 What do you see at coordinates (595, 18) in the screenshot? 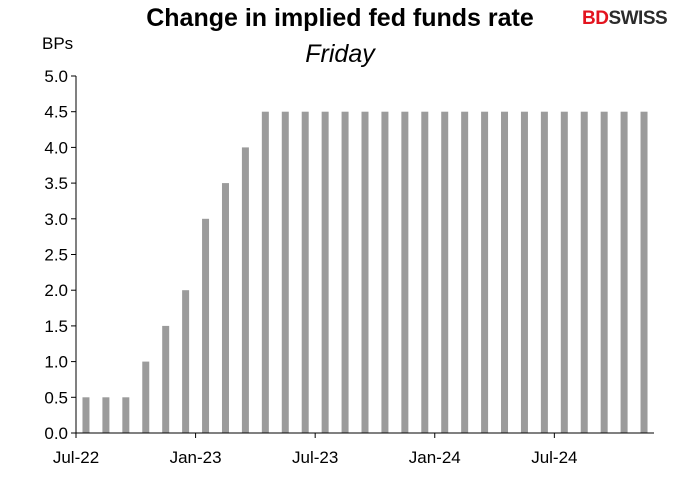
I see `logo-part-bd: BD` at bounding box center [595, 18].